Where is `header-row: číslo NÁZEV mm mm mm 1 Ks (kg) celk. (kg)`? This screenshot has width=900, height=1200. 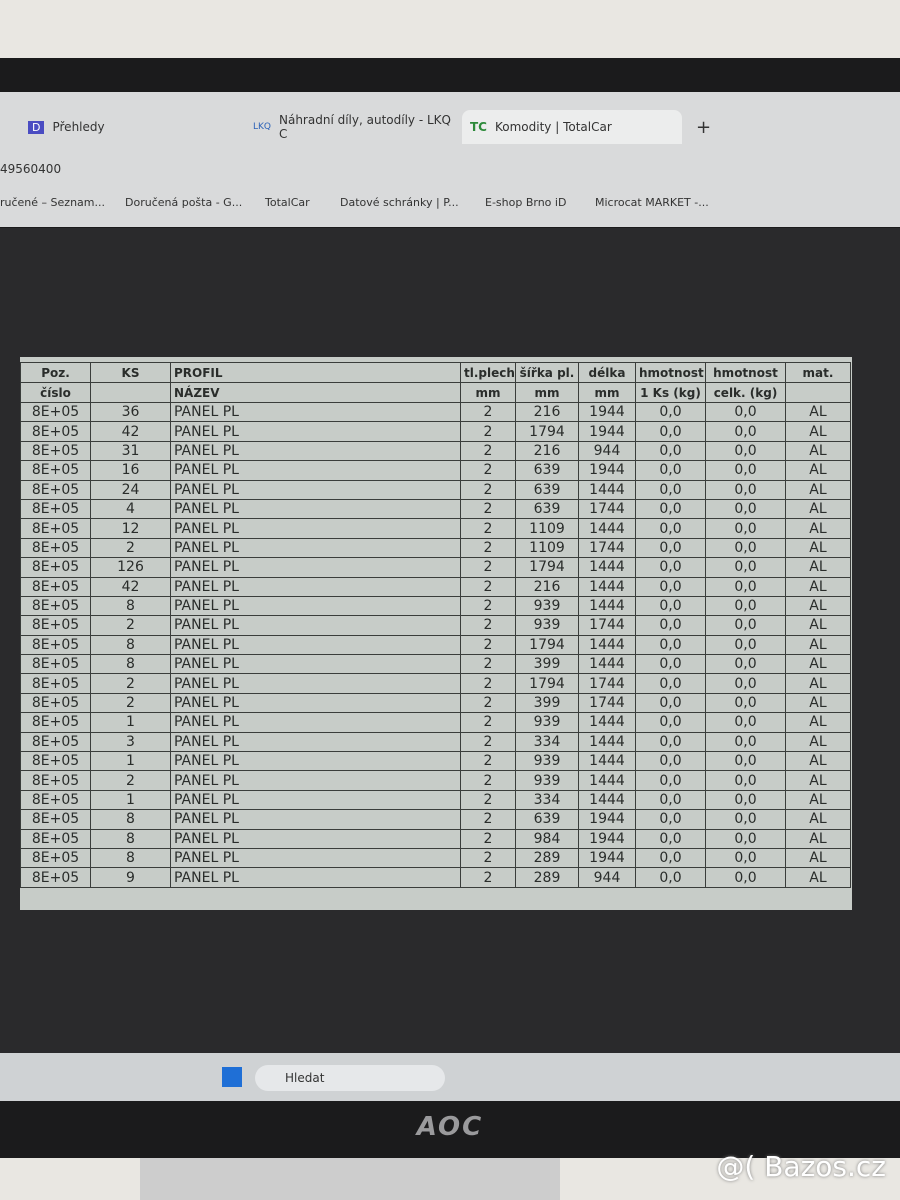
header-row: číslo NÁZEV mm mm mm 1 Ks (kg) celk. (kg) is located at coordinates (435, 392).